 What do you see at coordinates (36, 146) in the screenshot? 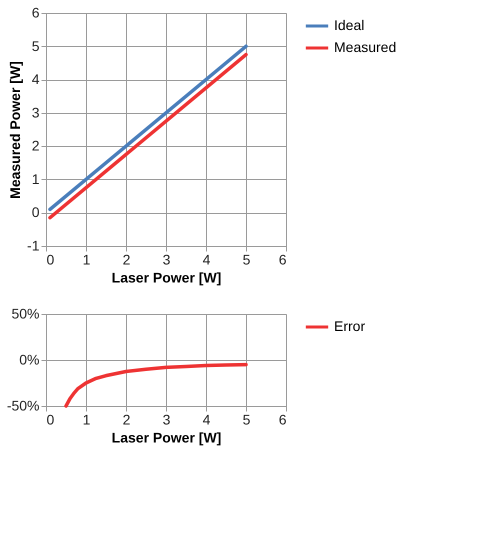
I see `y-tick-label: 2` at bounding box center [36, 146].